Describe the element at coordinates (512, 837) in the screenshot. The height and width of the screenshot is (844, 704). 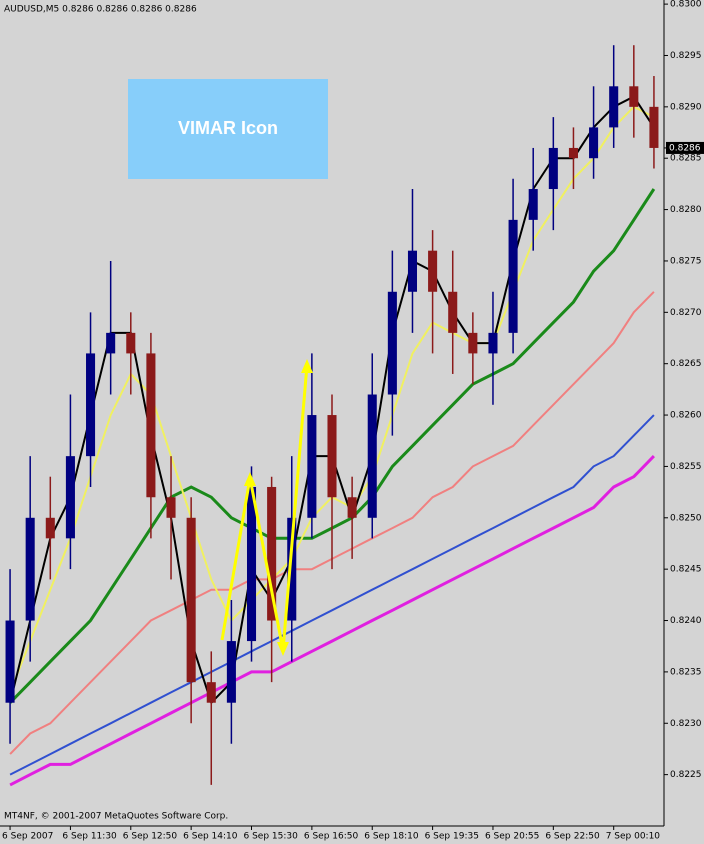
I see `x-tick-label: 6 Sep 20:55` at that location.